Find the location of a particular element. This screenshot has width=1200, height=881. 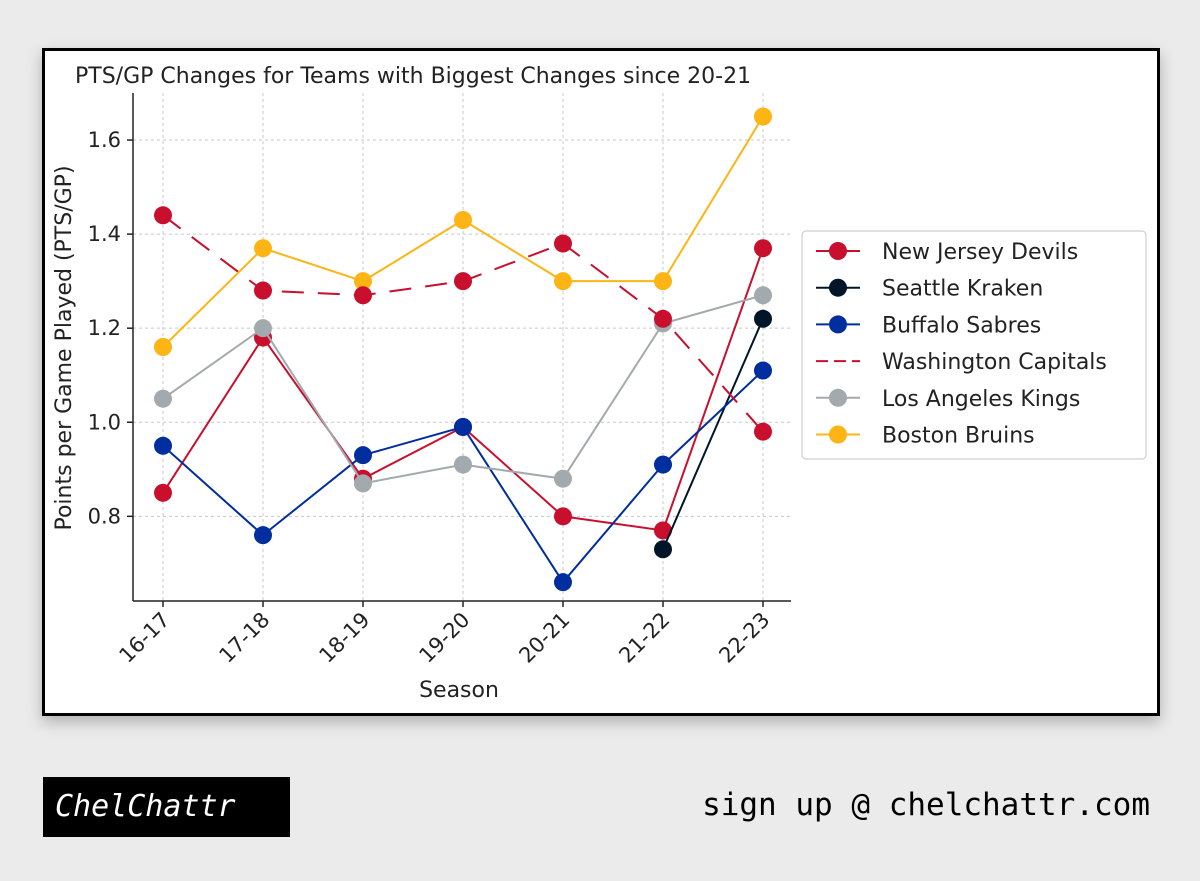

signup-text: sign up @ chelchattr.com is located at coordinates (926, 805).